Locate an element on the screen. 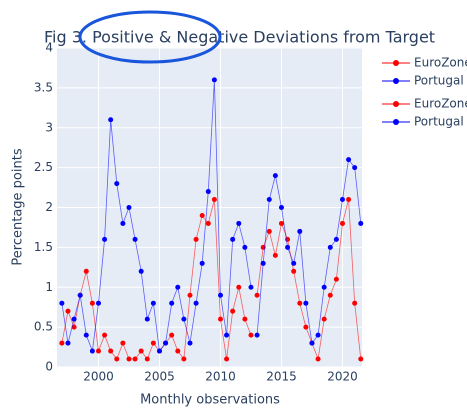  x-tick-label: 2010 is located at coordinates (220, 377).